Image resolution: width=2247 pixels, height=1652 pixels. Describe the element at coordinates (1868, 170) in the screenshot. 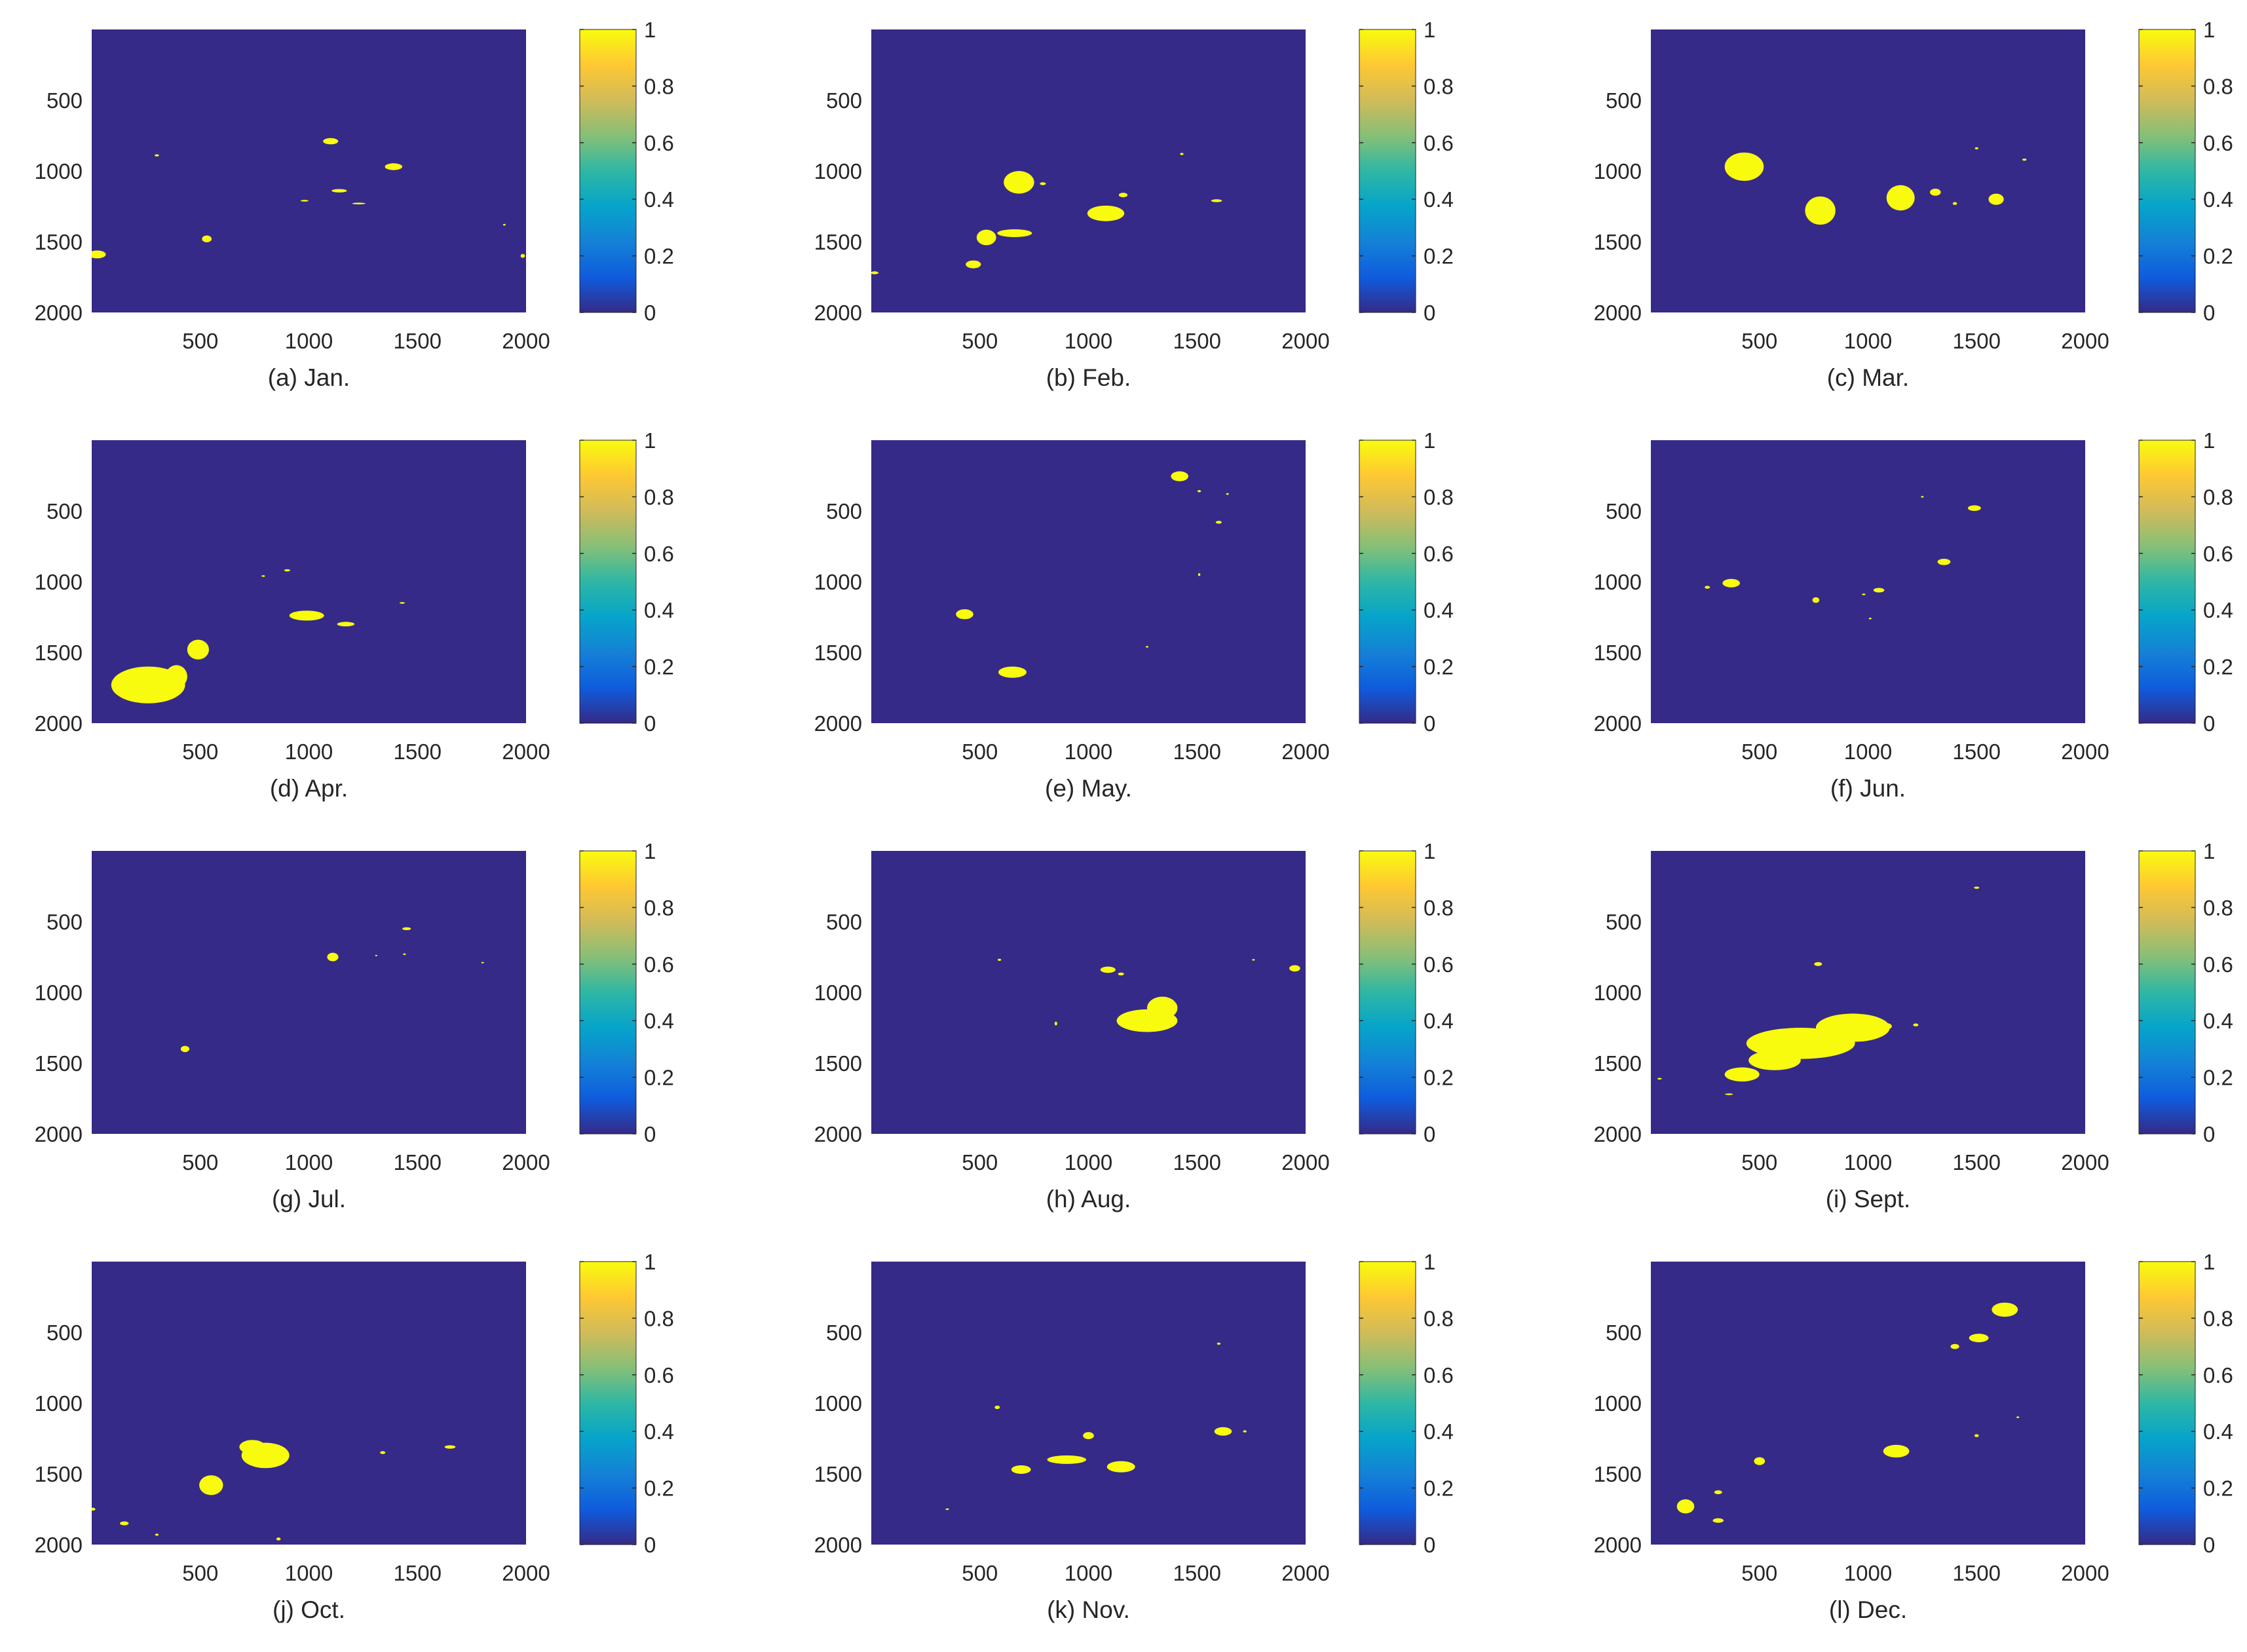

I see `heatmap-background` at that location.